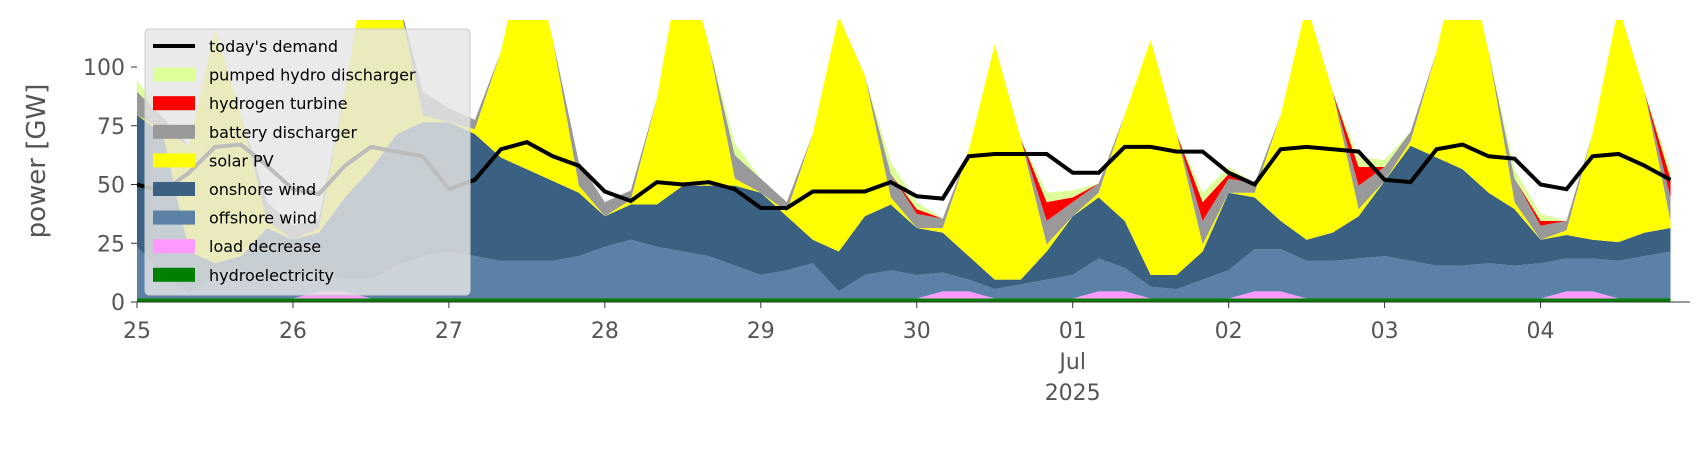 This screenshot has width=1706, height=464. I want to click on x-tick-label: 25, so click(137, 331).